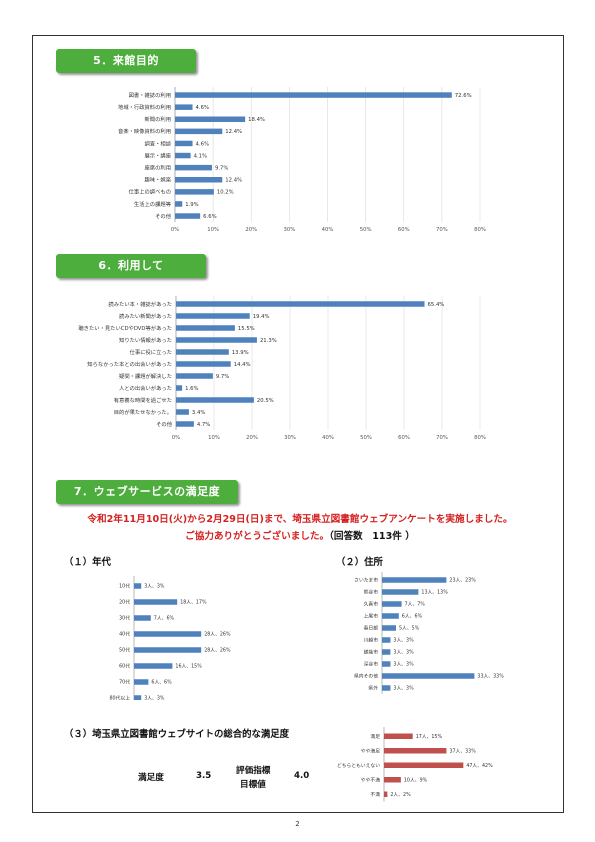 The width and height of the screenshot is (595, 842). I want to click on category-label: やや満足, so click(370, 750).